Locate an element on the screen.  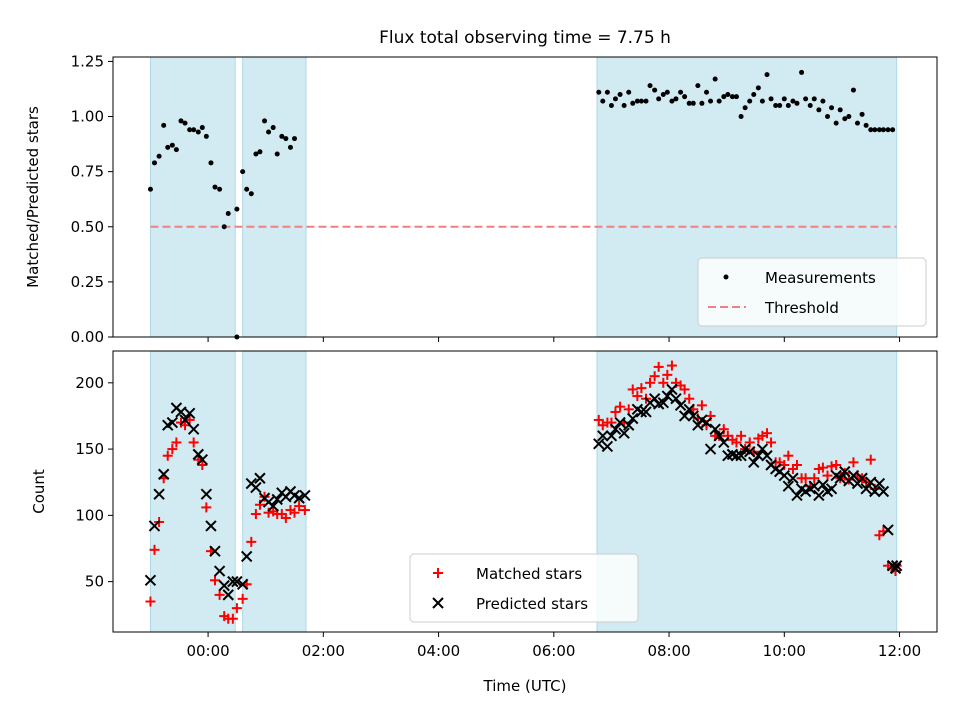
y-tick-label: 150 is located at coordinates (89, 449).